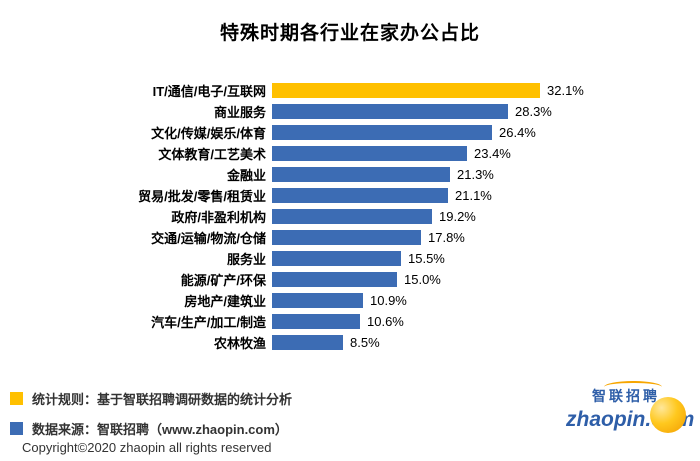  What do you see at coordinates (218, 217) in the screenshot?
I see `category-label: 政府/非盈利机构` at bounding box center [218, 217].